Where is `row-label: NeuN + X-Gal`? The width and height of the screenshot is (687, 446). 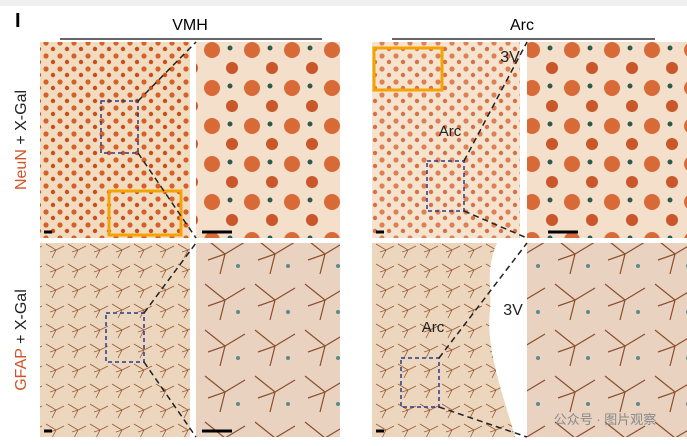 row-label: NeuN + X-Gal is located at coordinates (21, 140).